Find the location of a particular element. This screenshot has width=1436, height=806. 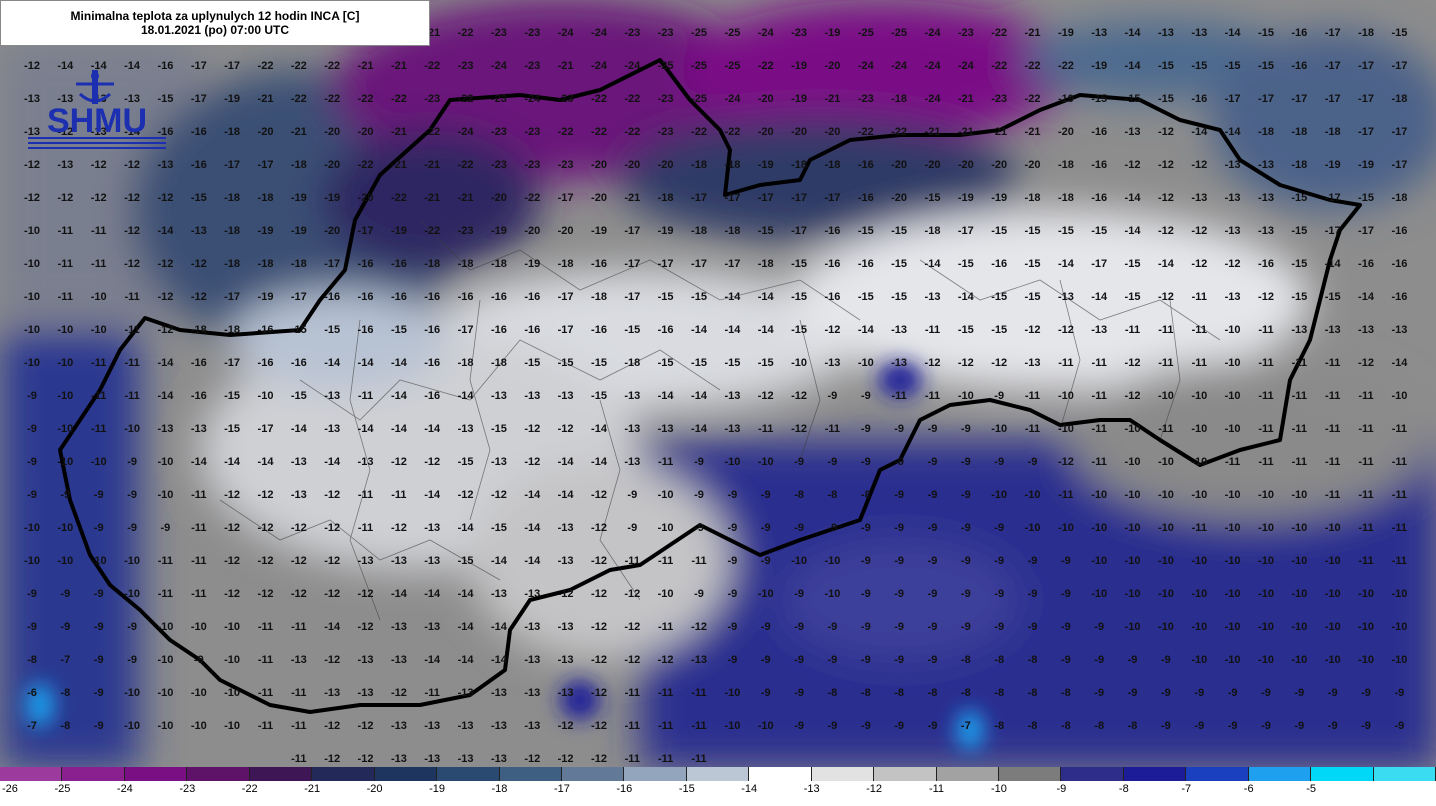

grid-value-label: -7 is located at coordinates (65, 660).